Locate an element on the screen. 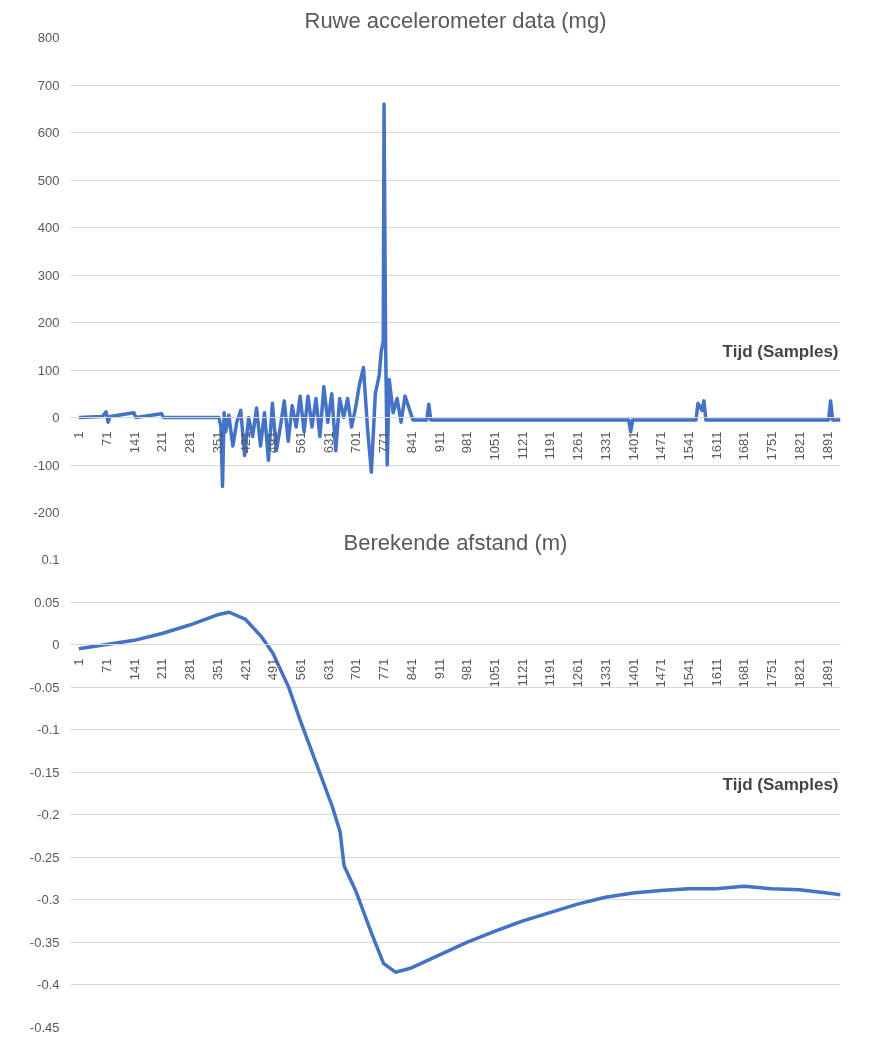  y-tick-label: -0.4 is located at coordinates (48, 985).